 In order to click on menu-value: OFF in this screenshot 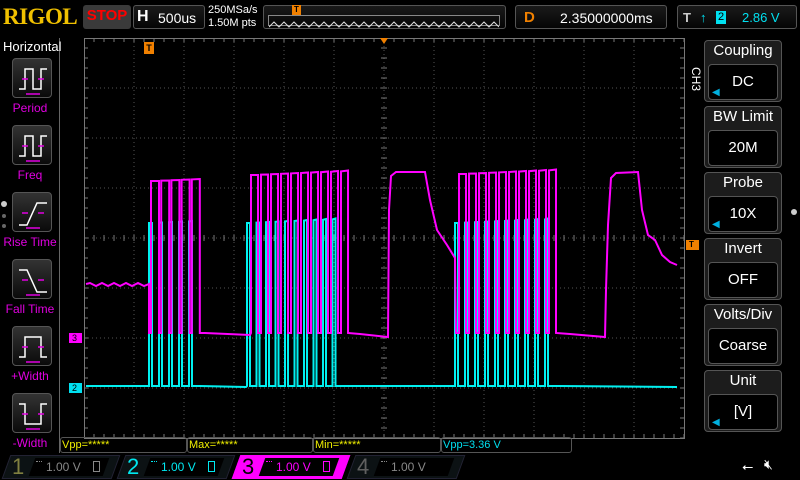, I will do `click(743, 280)`.